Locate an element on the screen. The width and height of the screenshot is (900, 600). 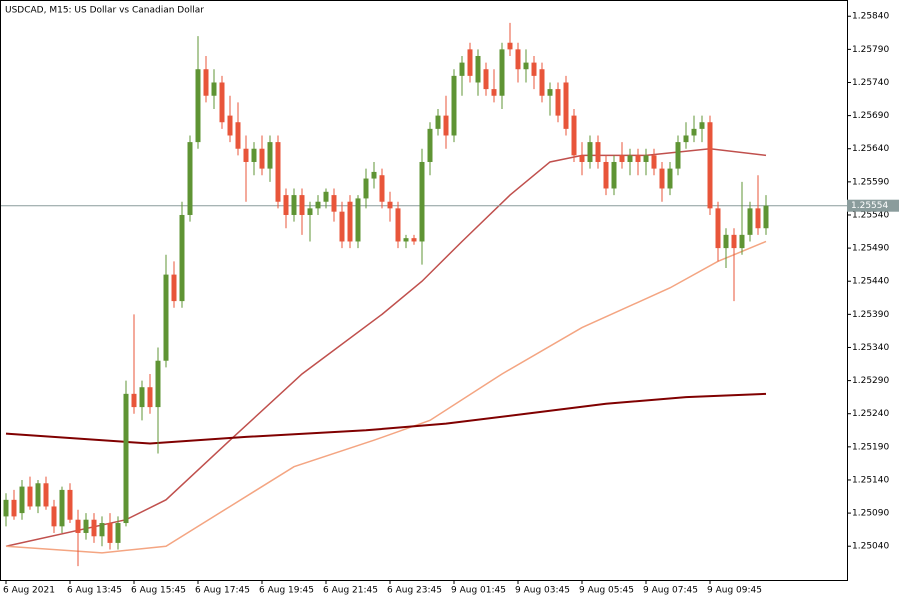
y-tick-label: 1.25840 is located at coordinates (870, 17).